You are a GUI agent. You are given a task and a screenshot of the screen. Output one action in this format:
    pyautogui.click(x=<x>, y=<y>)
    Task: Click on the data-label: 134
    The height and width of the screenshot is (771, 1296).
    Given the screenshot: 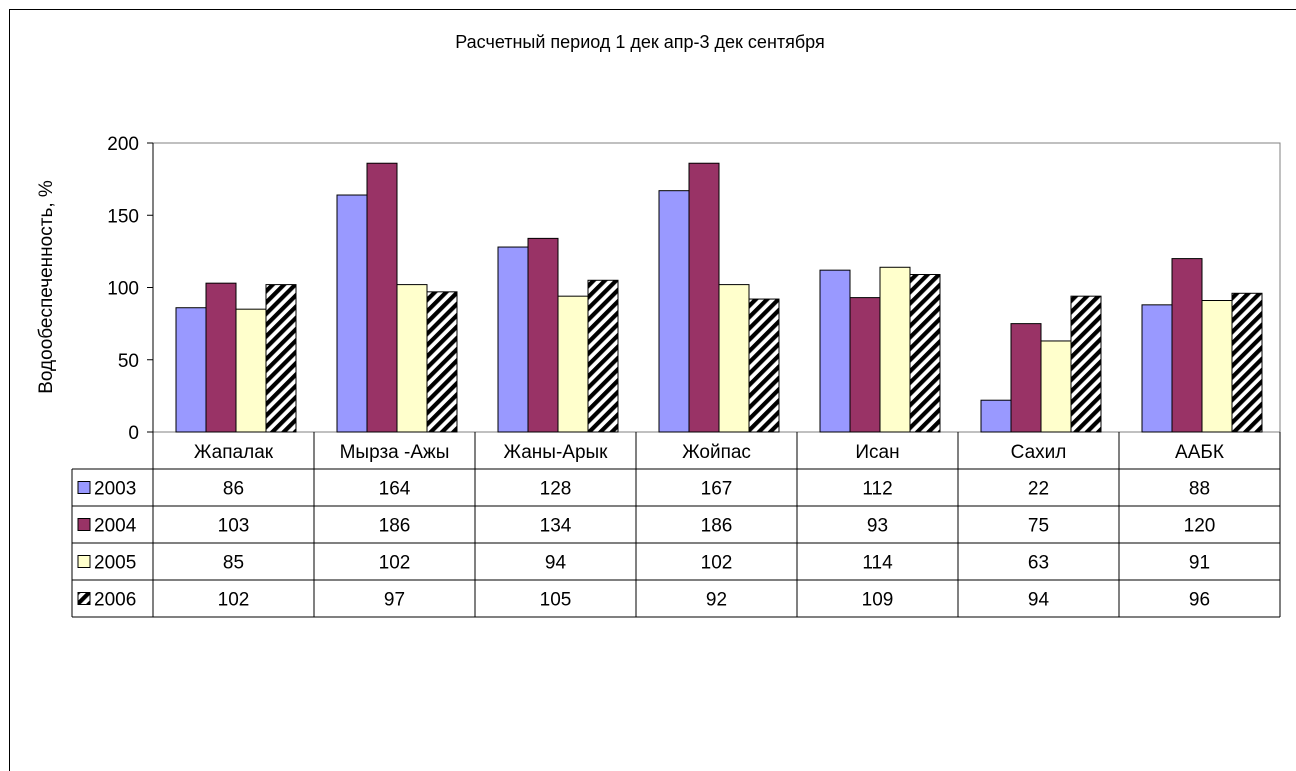 What is the action you would take?
    pyautogui.click(x=556, y=526)
    